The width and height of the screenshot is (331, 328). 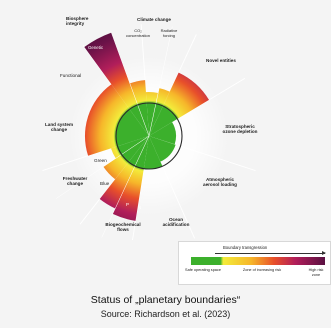 What do you see at coordinates (203, 270) in the screenshot?
I see `legend-safe-label: Safe operating space` at bounding box center [203, 270].